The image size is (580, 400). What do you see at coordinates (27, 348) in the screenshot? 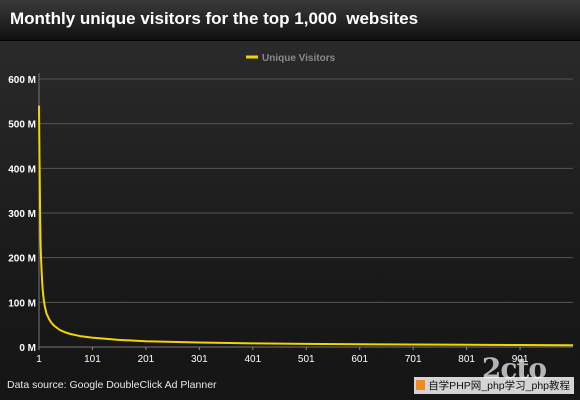
I see `y-tick-label: 0 M` at bounding box center [27, 348].